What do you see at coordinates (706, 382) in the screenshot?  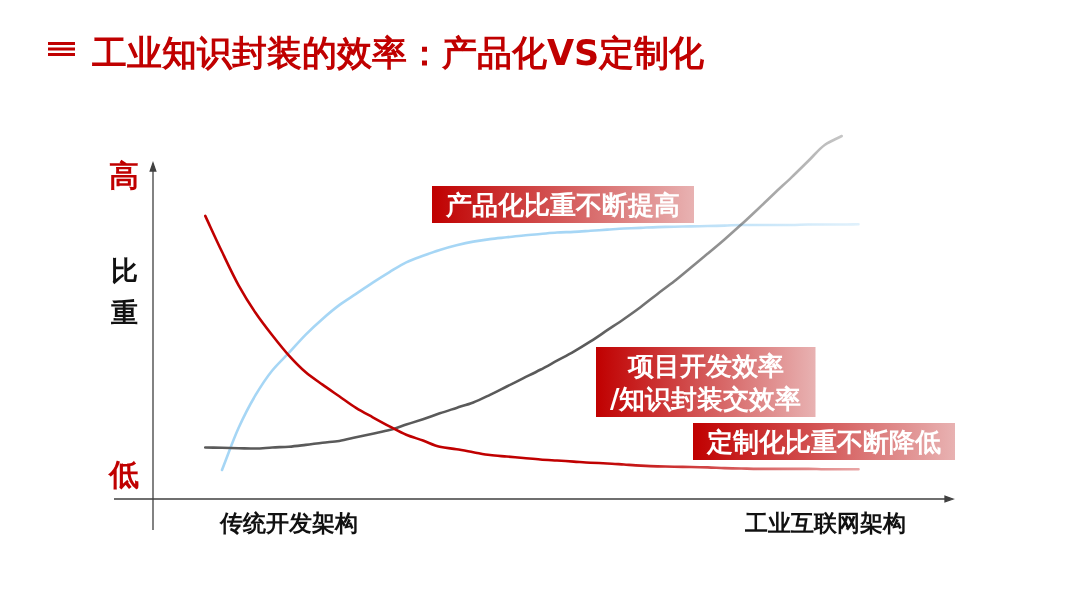 I see `series-label: 项目开发效率/知识封装交效率` at bounding box center [706, 382].